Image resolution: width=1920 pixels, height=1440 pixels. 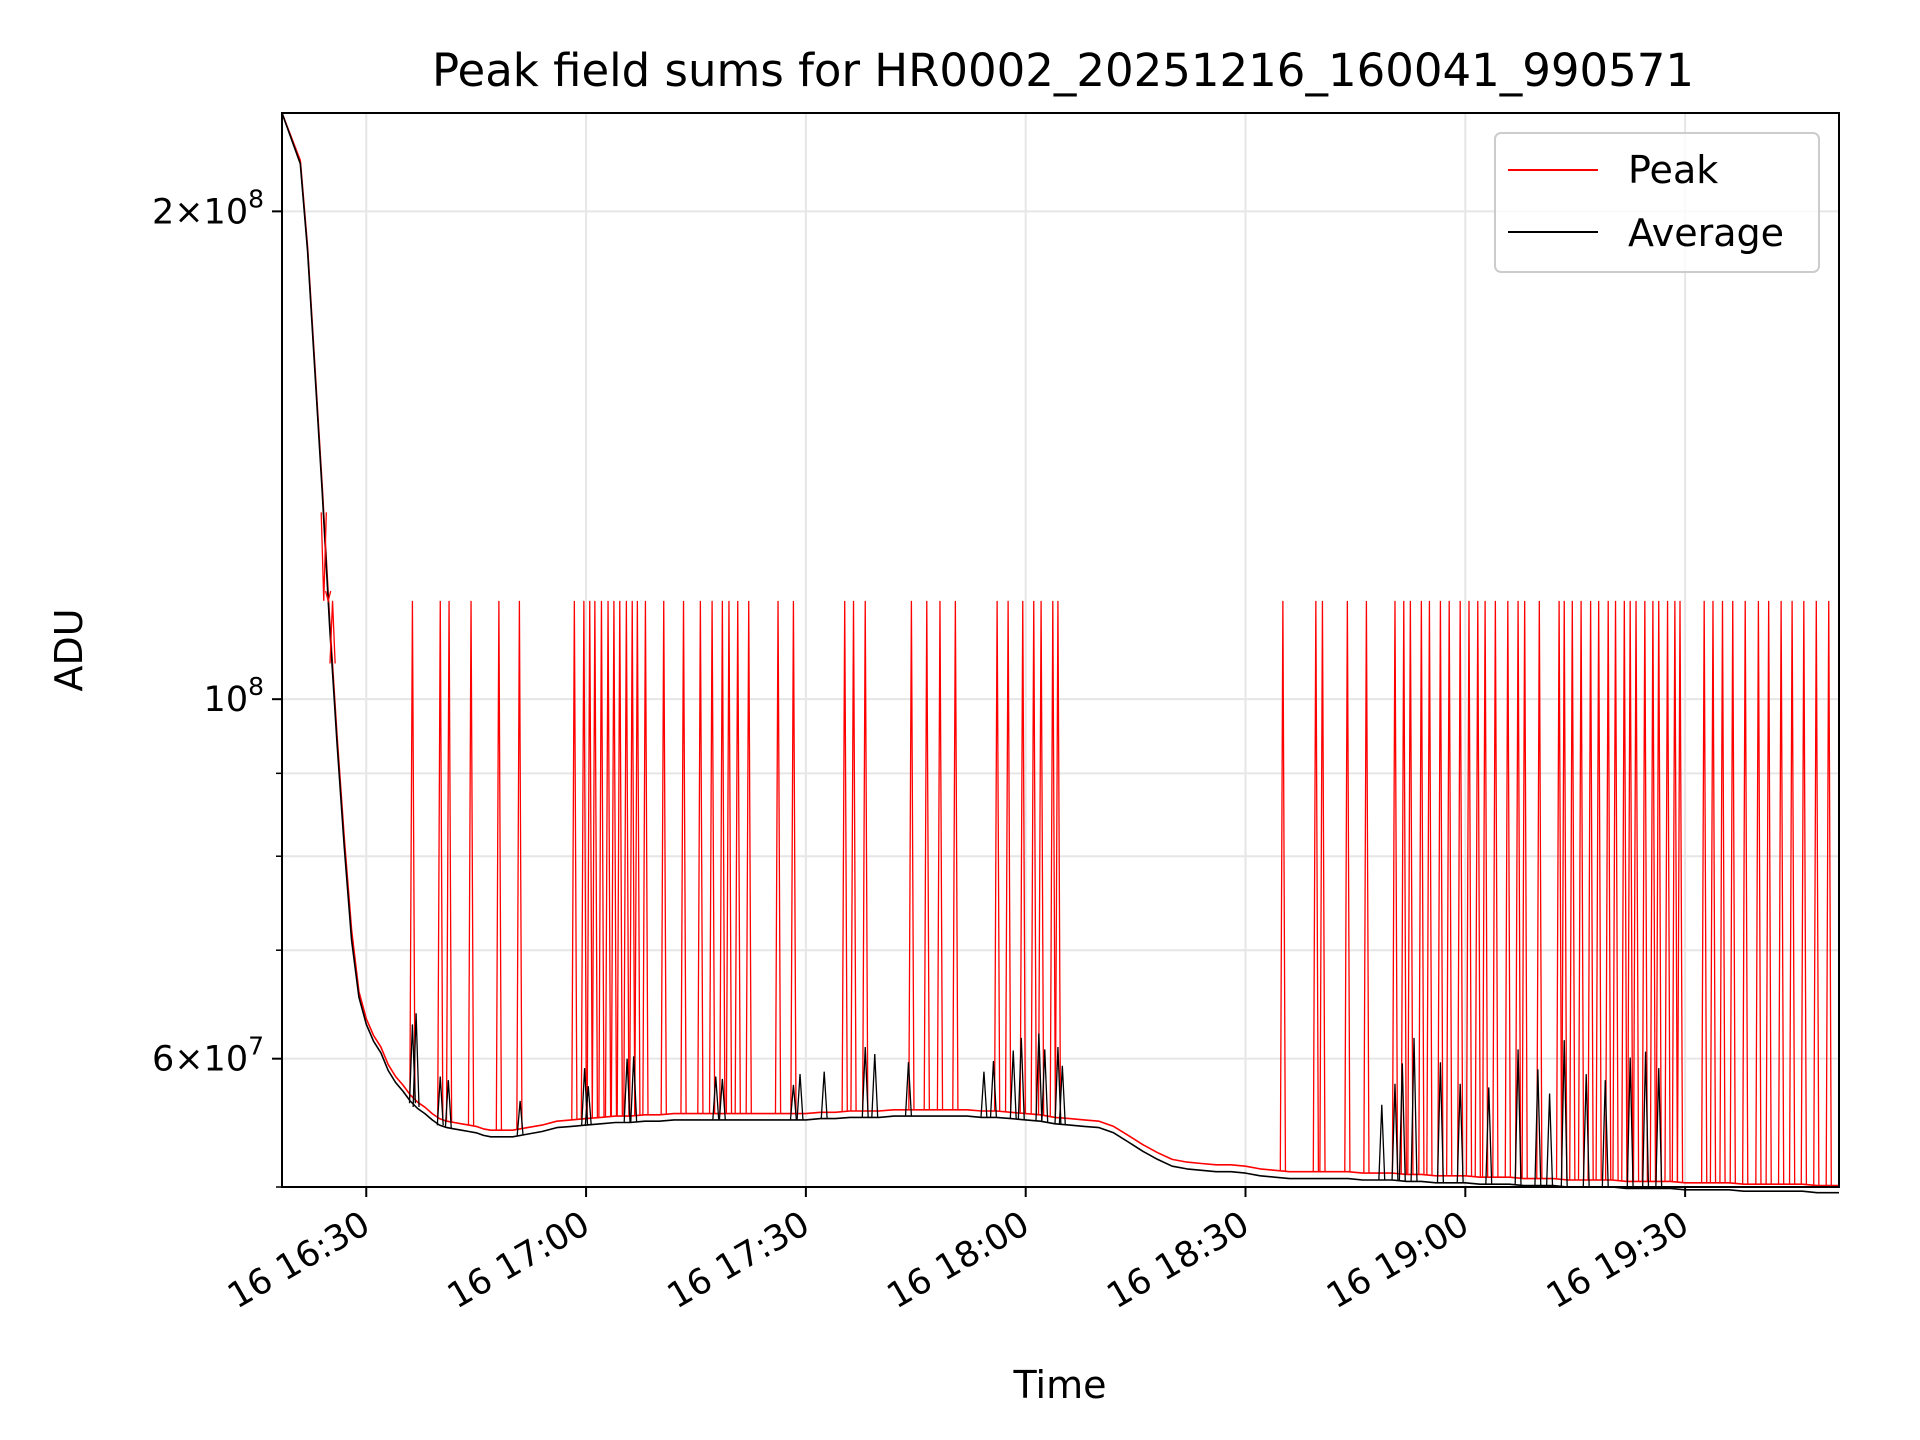 I want to click on y-tick-label: 2×108, so click(x=208, y=208).